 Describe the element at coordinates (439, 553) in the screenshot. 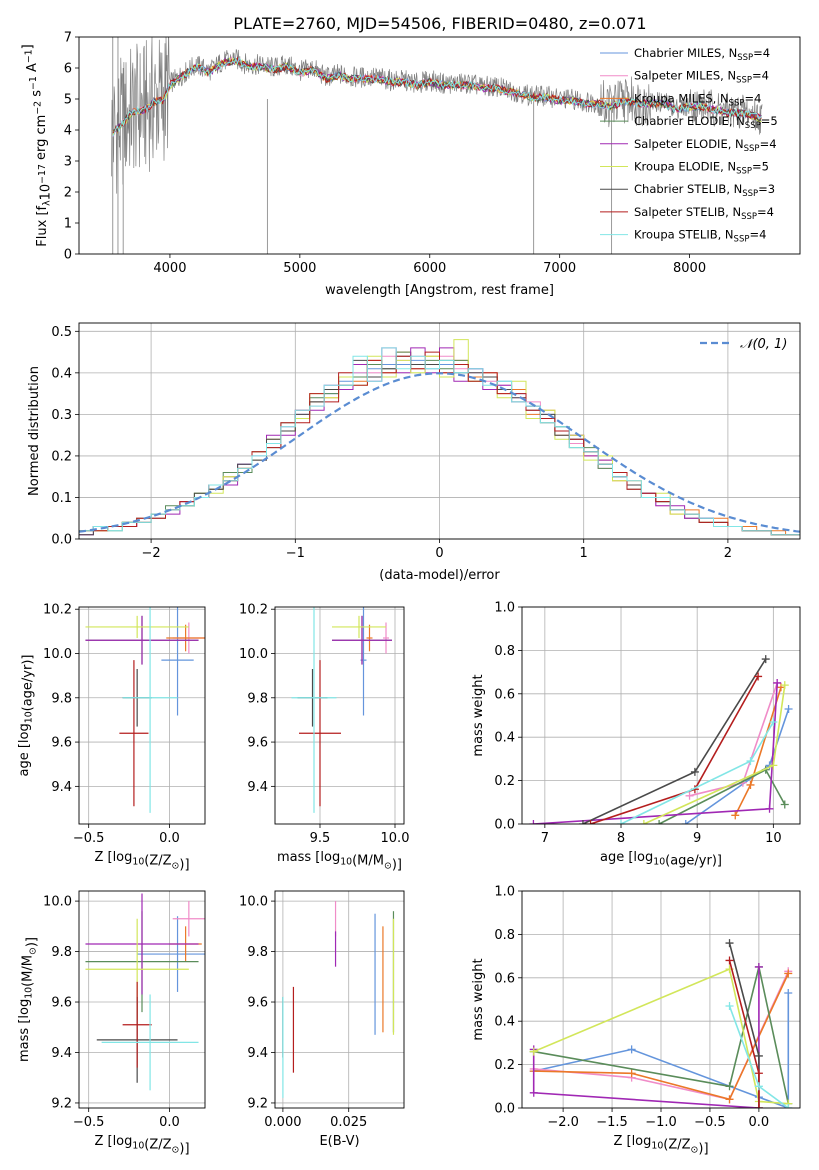

I see `x-tick-label: 0` at that location.